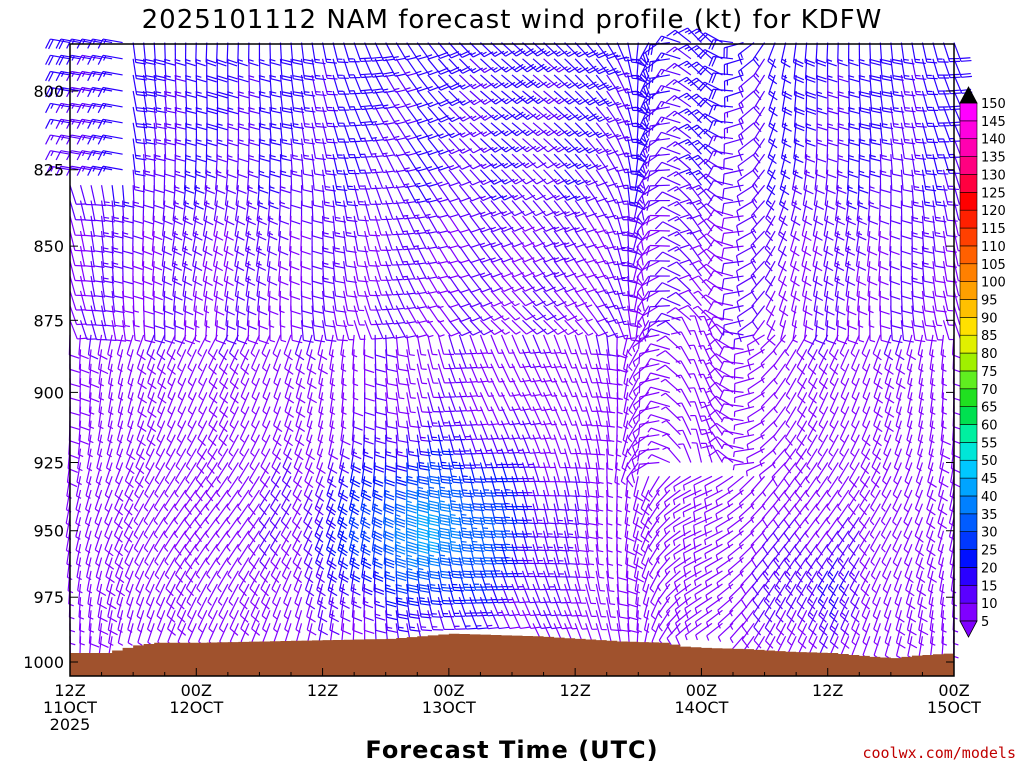  What do you see at coordinates (989, 533) in the screenshot?
I see `colorbar-label: 30` at bounding box center [989, 533].